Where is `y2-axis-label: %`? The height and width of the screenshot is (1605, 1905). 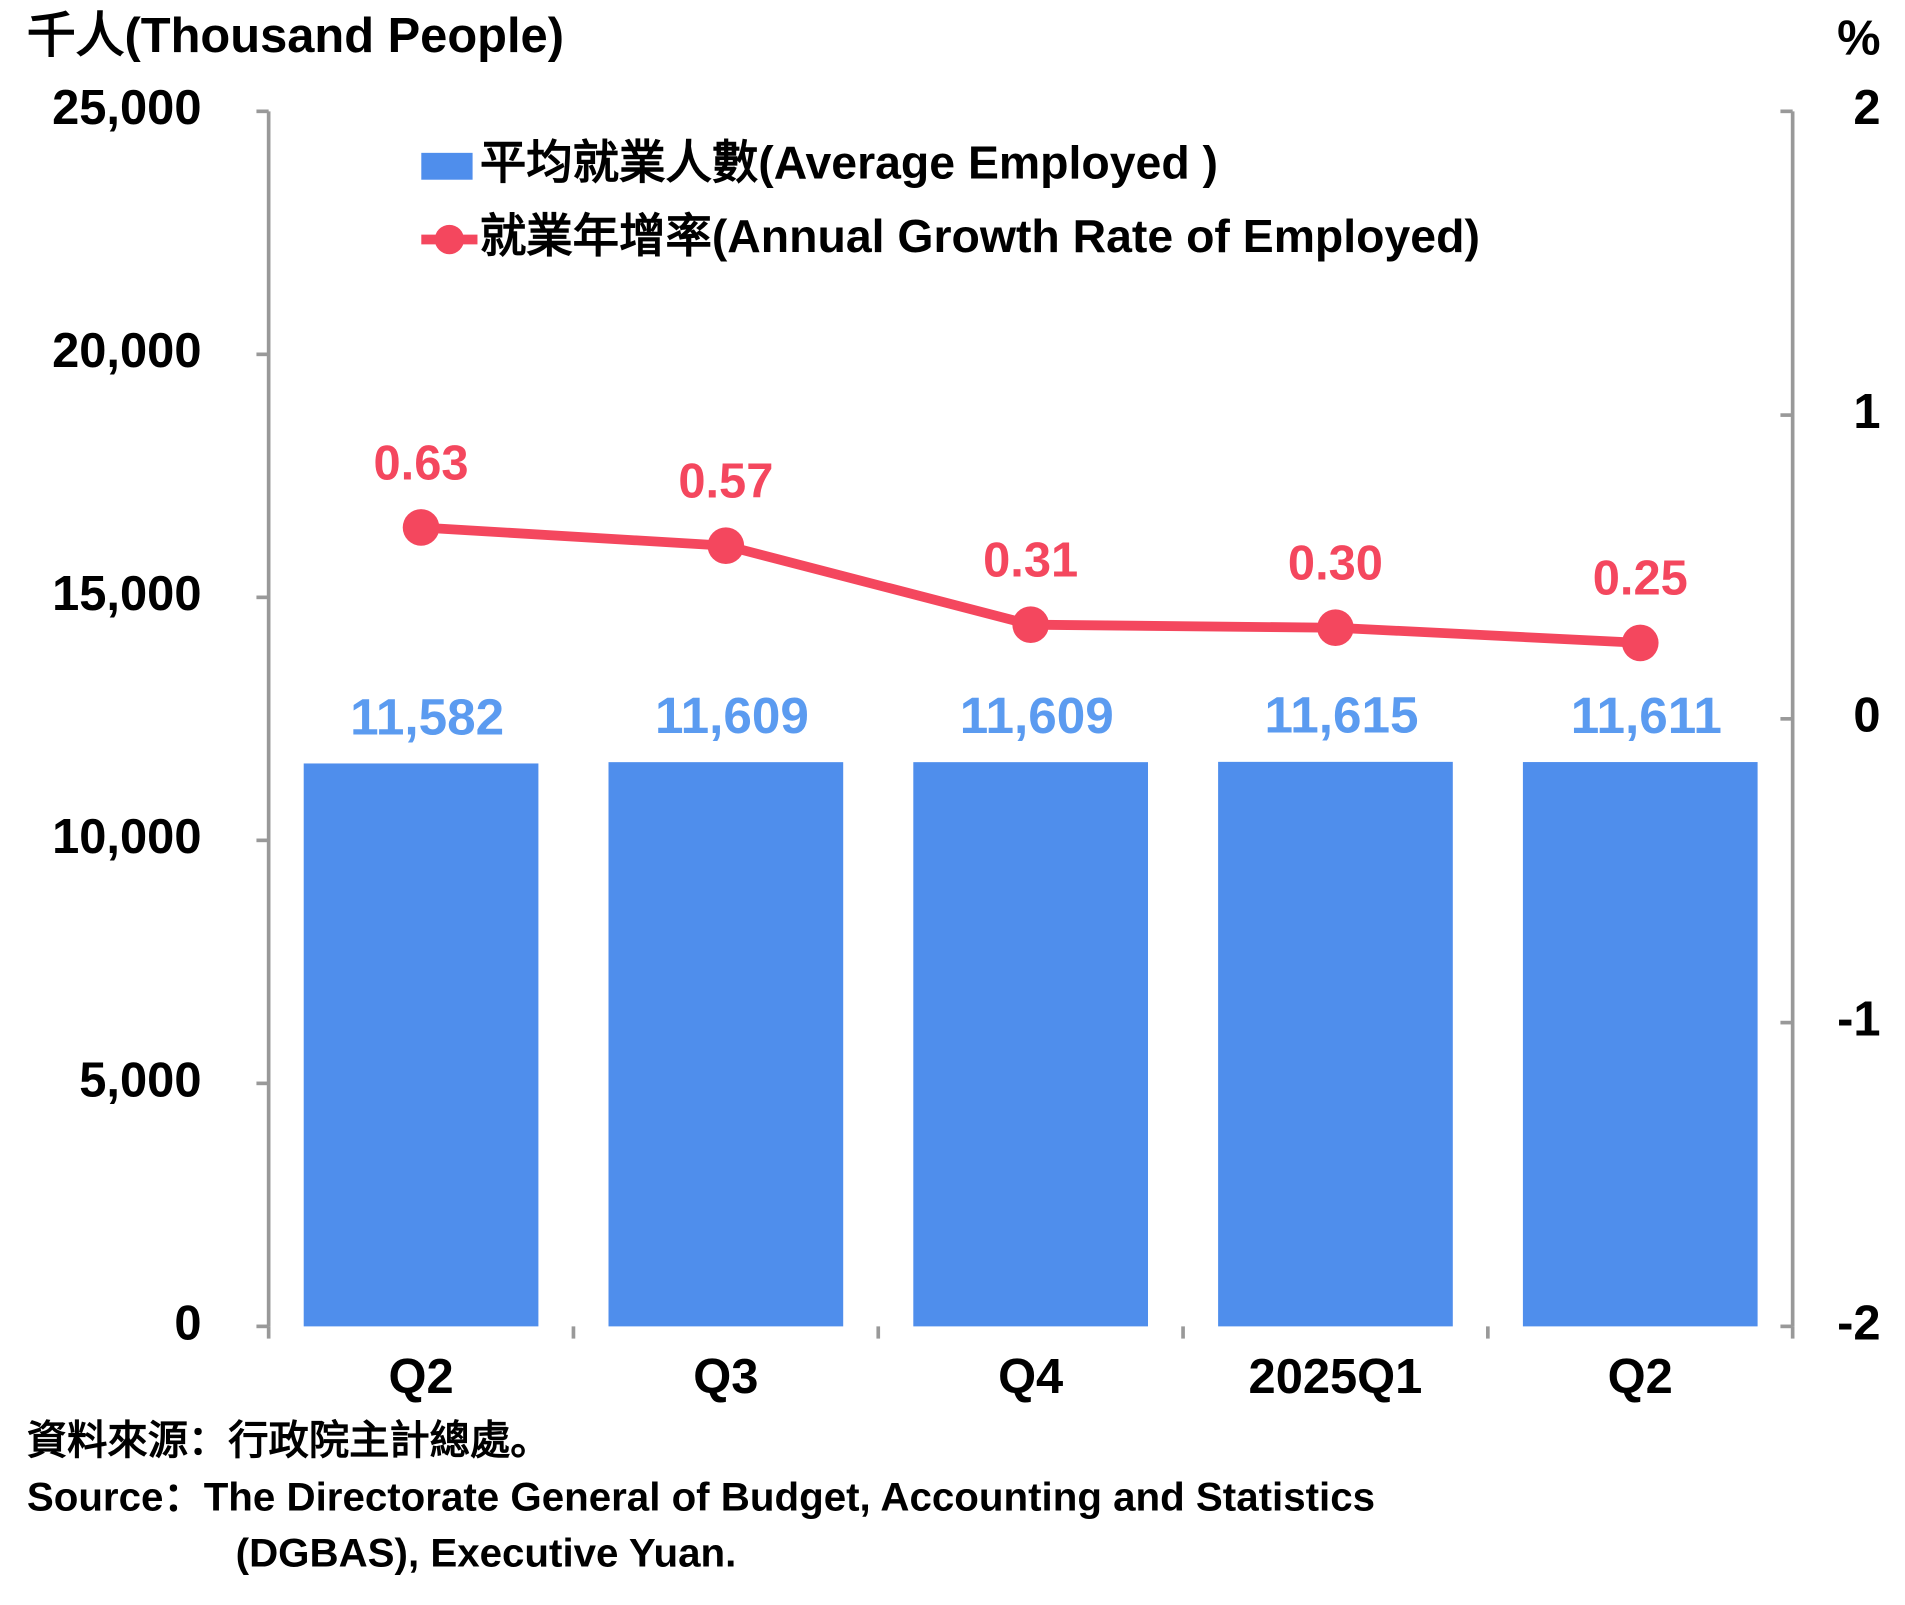
y2-axis-label: % is located at coordinates (1858, 39).